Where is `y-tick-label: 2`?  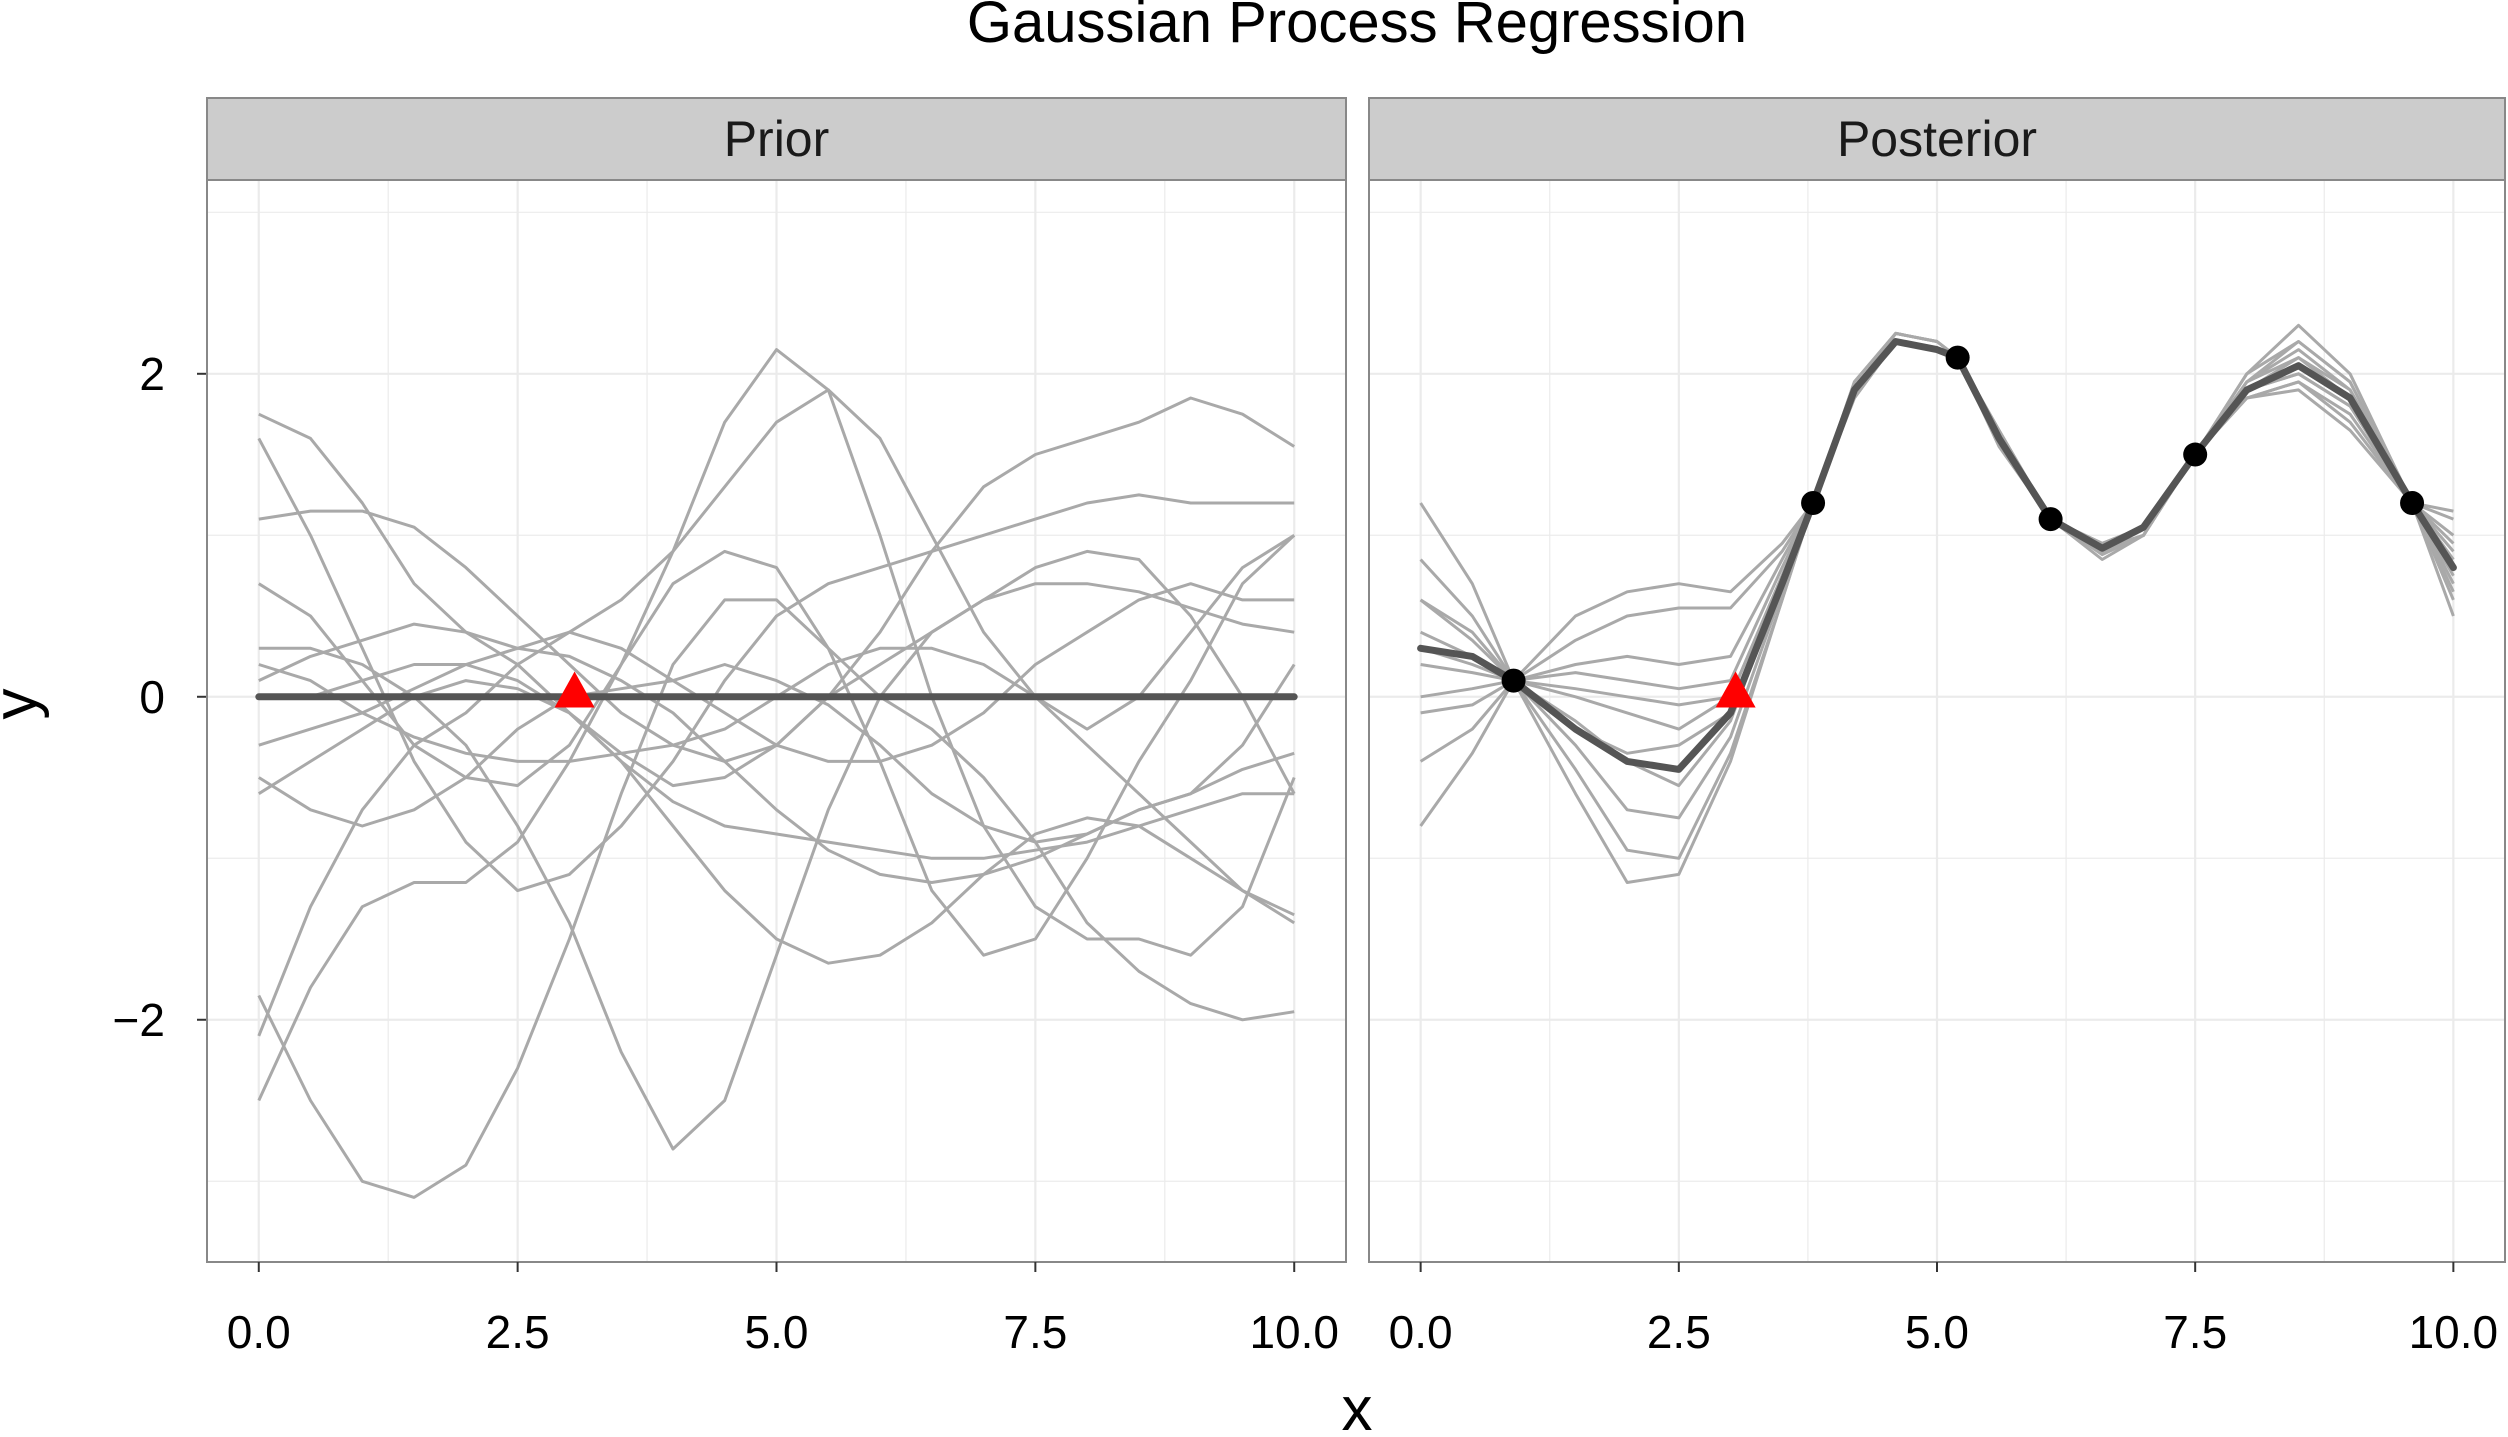
y-tick-label: 2 is located at coordinates (152, 374).